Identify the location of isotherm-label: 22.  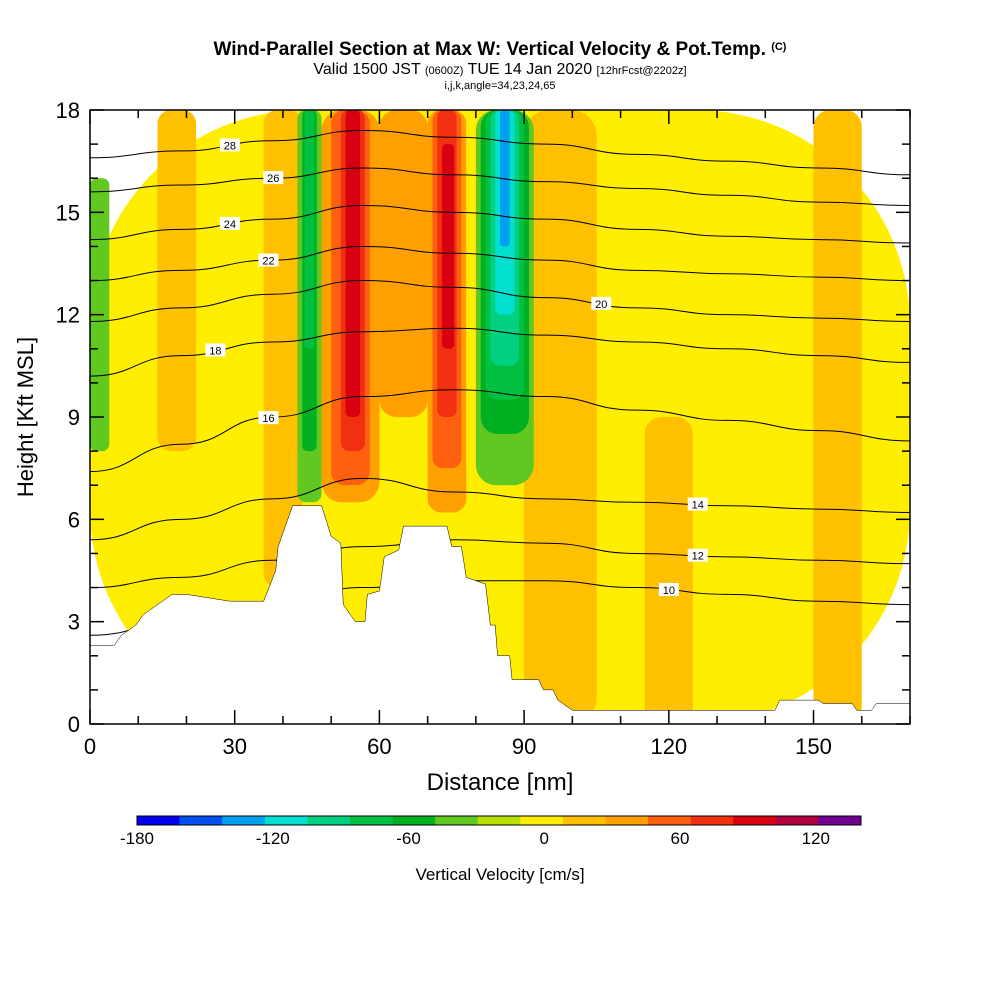
(268, 260).